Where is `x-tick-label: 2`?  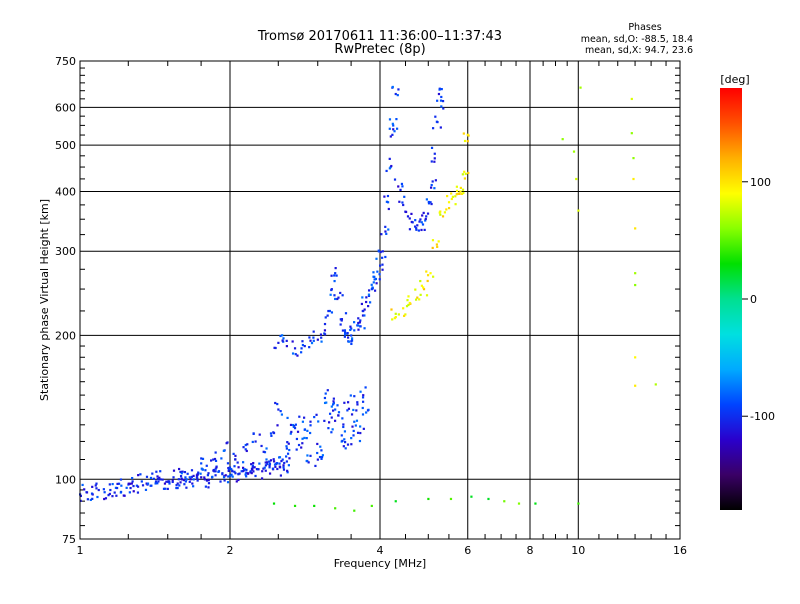
x-tick-label: 2 is located at coordinates (230, 550).